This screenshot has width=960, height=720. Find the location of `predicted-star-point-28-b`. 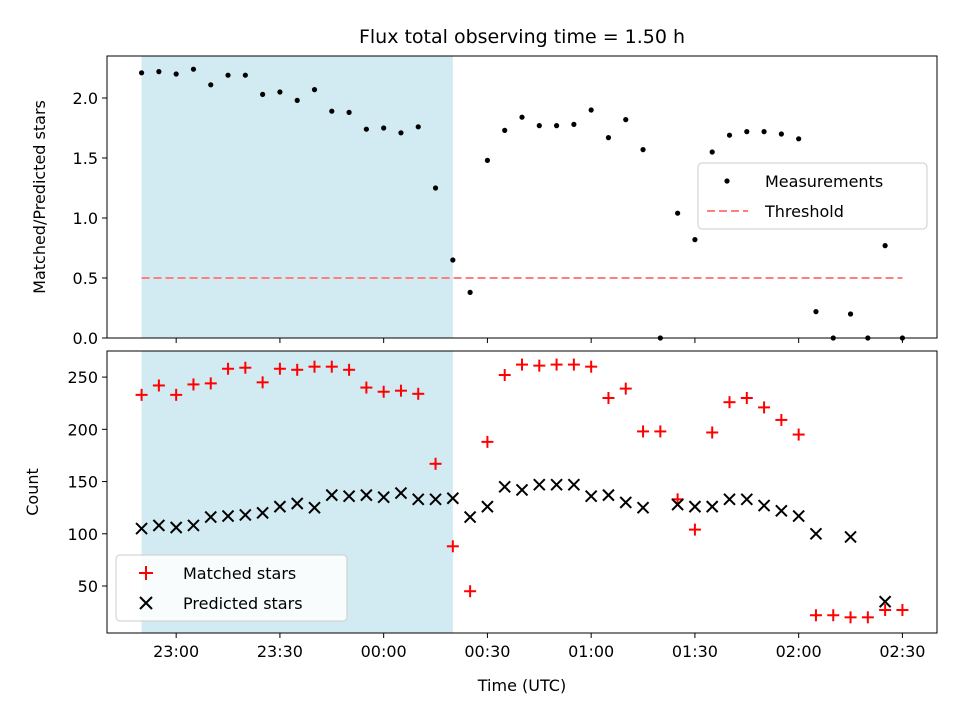

predicted-star-point-28-b is located at coordinates (625, 502).